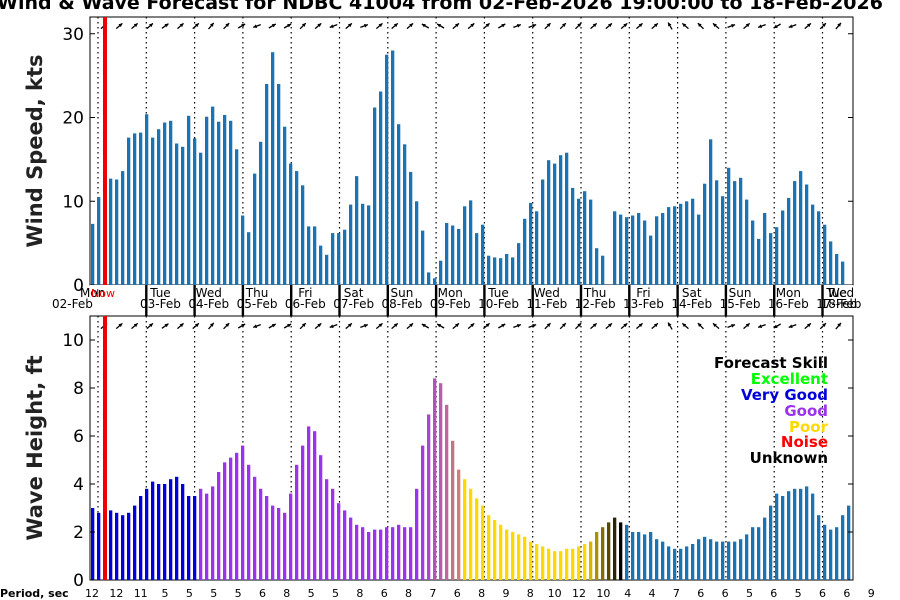 This screenshot has width=900, height=600. What do you see at coordinates (804, 442) in the screenshot?
I see `legend-noise: Noise` at bounding box center [804, 442].